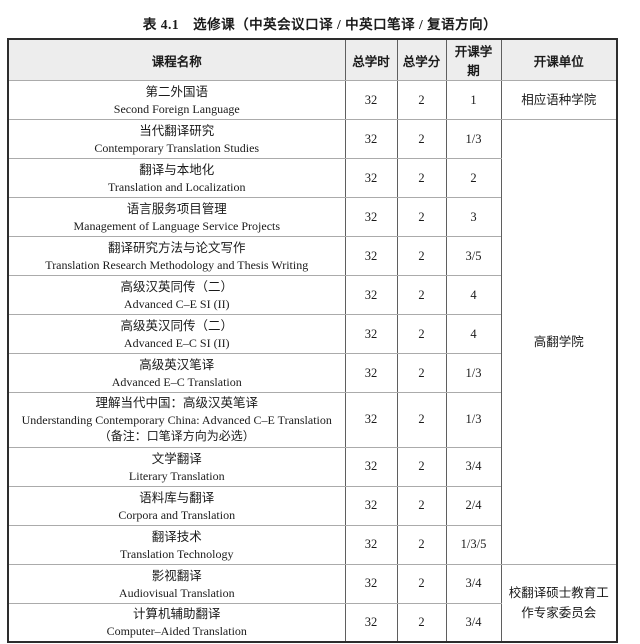  Describe the element at coordinates (176, 536) in the screenshot. I see `course-name-zh: 翻译技术` at that location.